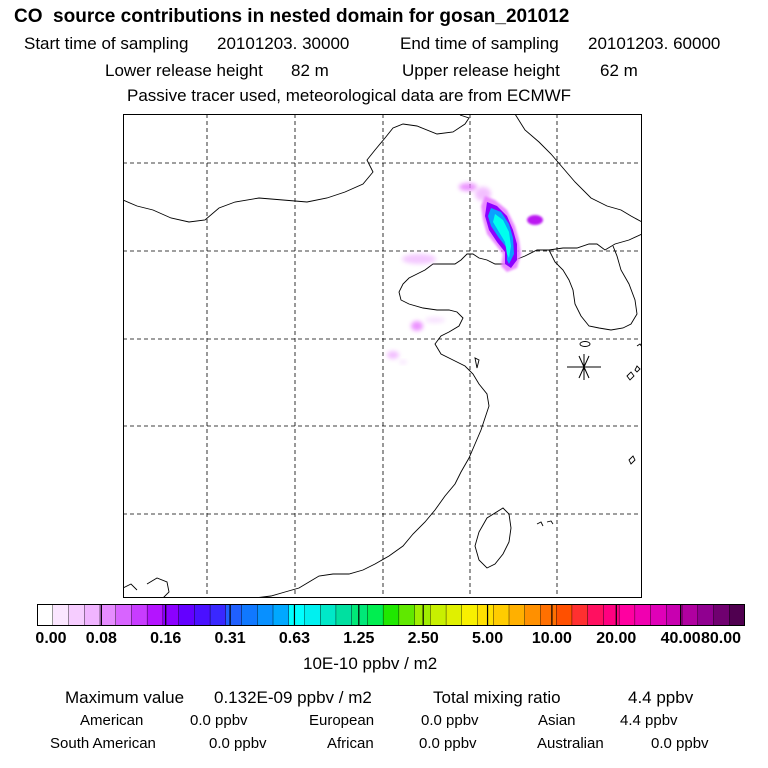 Image resolution: width=768 pixels, height=768 pixels. Describe the element at coordinates (721, 638) in the screenshot. I see `colorbar-tick-label: 80.00` at that location.